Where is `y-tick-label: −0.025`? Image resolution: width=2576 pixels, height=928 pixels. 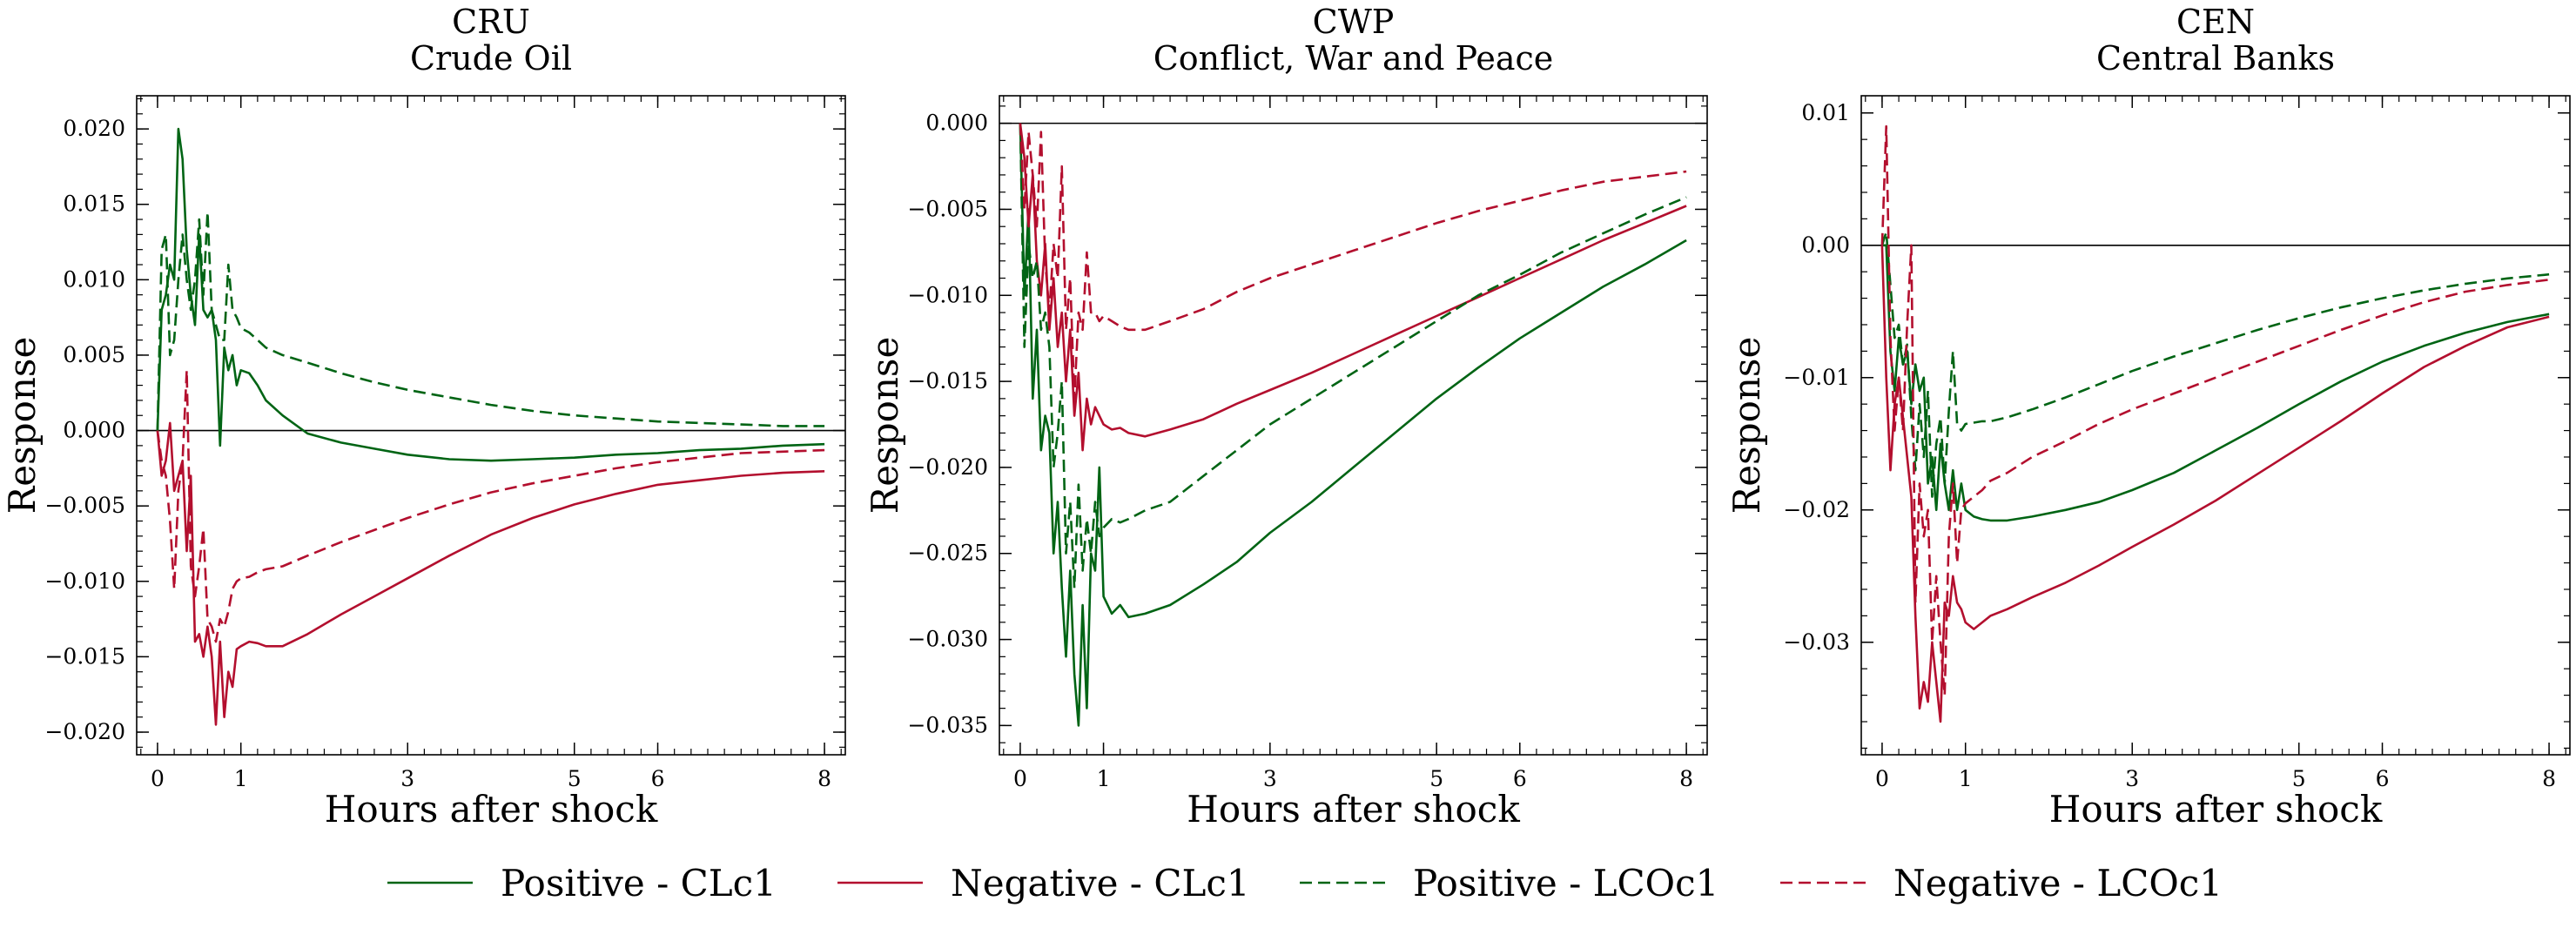 y-tick-label: −0.025 is located at coordinates (947, 553).